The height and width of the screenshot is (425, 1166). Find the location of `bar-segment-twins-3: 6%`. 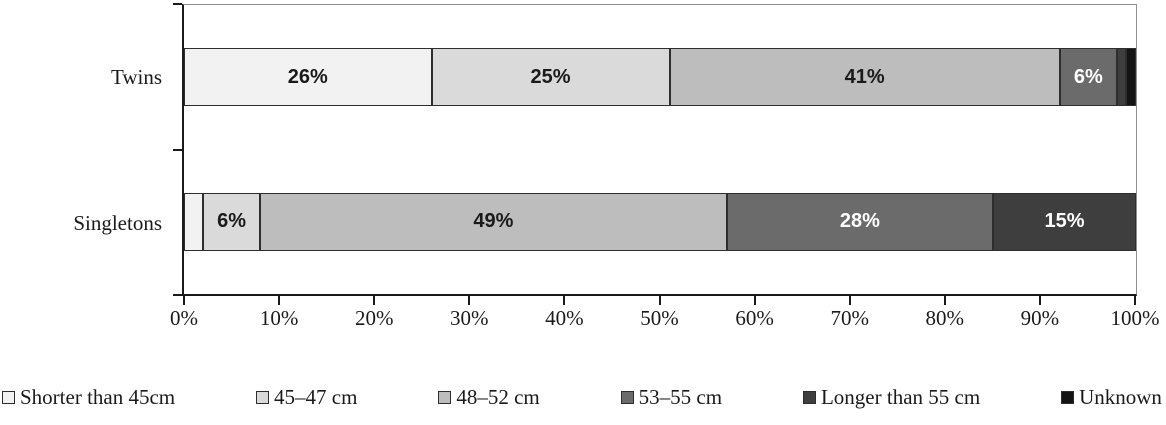

bar-segment-twins-3: 6% is located at coordinates (1088, 77).